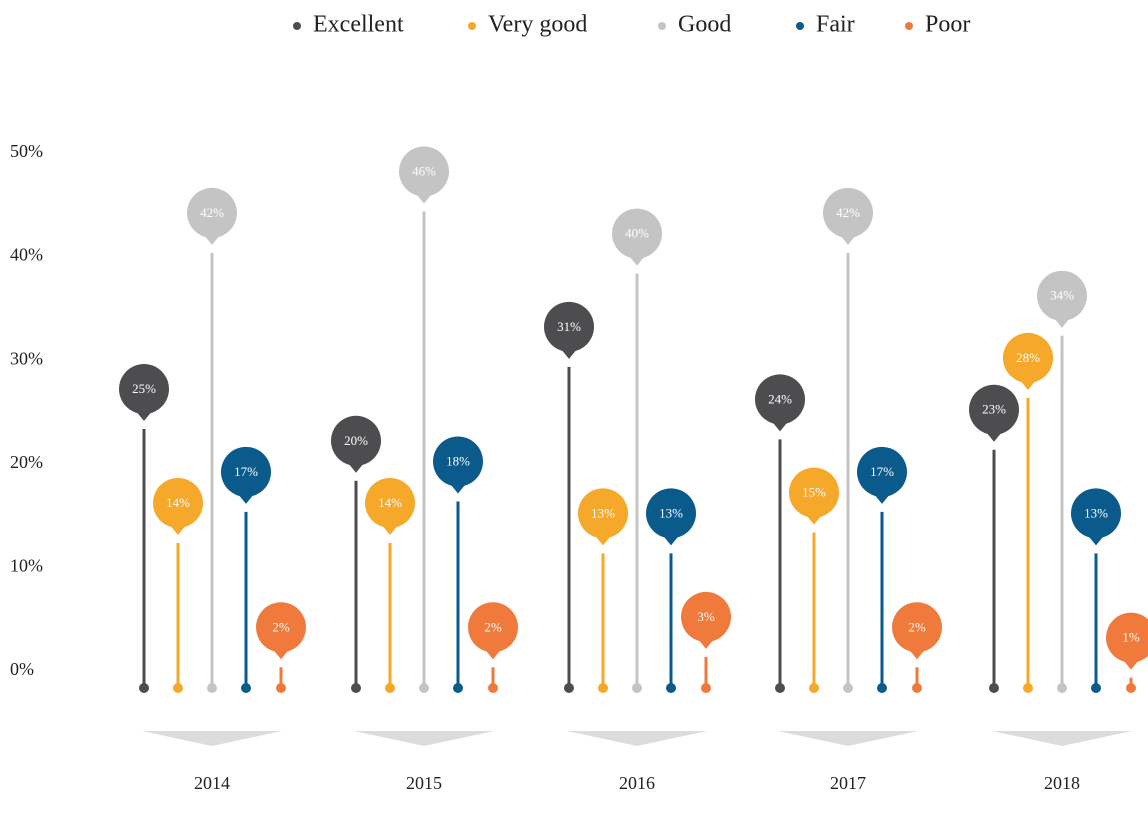 Image resolution: width=1148 pixels, height=825 pixels. Describe the element at coordinates (212, 783) in the screenshot. I see `x-tick-label: 2014` at that location.